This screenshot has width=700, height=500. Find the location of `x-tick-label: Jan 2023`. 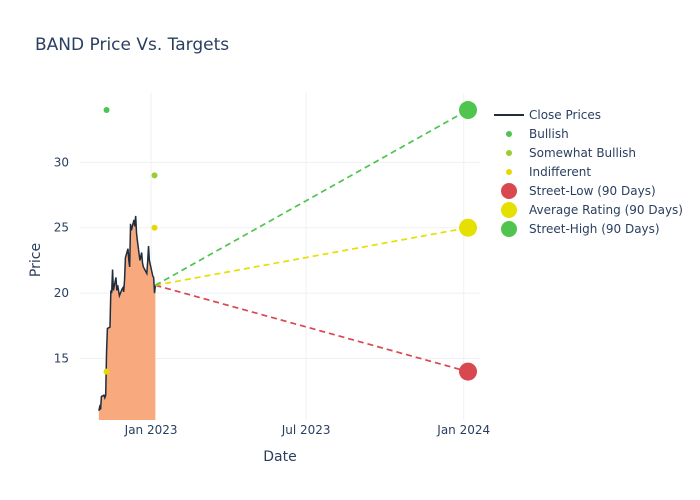

x-tick-label: Jan 2023 is located at coordinates (151, 430).